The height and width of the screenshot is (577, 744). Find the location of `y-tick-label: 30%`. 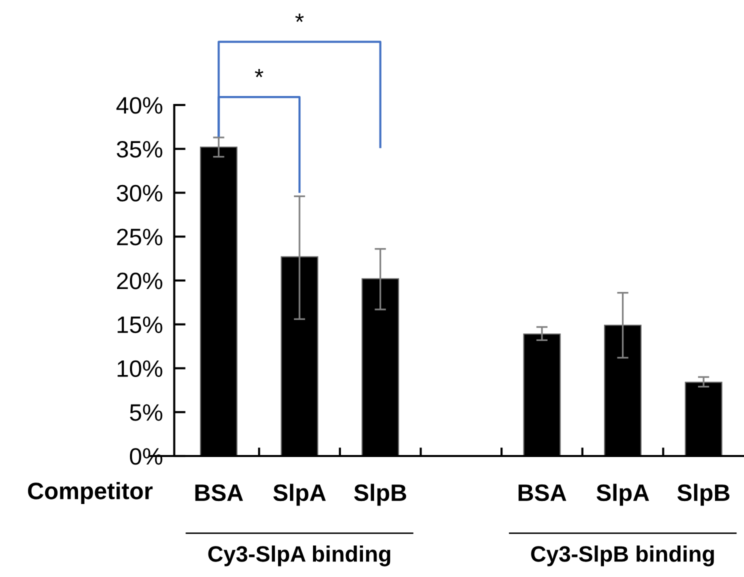

y-tick-label: 30% is located at coordinates (139, 193).